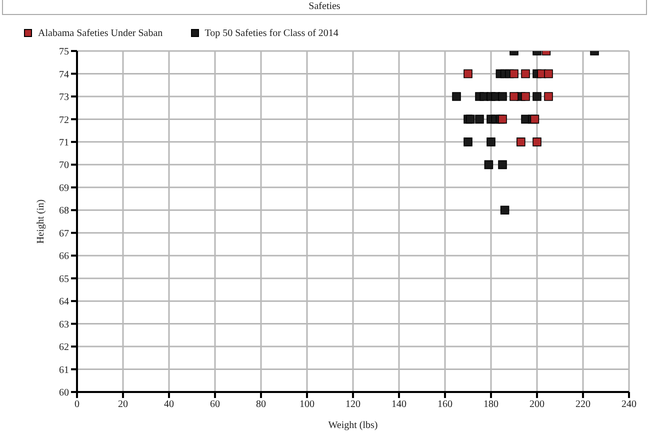  Describe the element at coordinates (215, 404) in the screenshot. I see `x-tick-label: 60` at that location.